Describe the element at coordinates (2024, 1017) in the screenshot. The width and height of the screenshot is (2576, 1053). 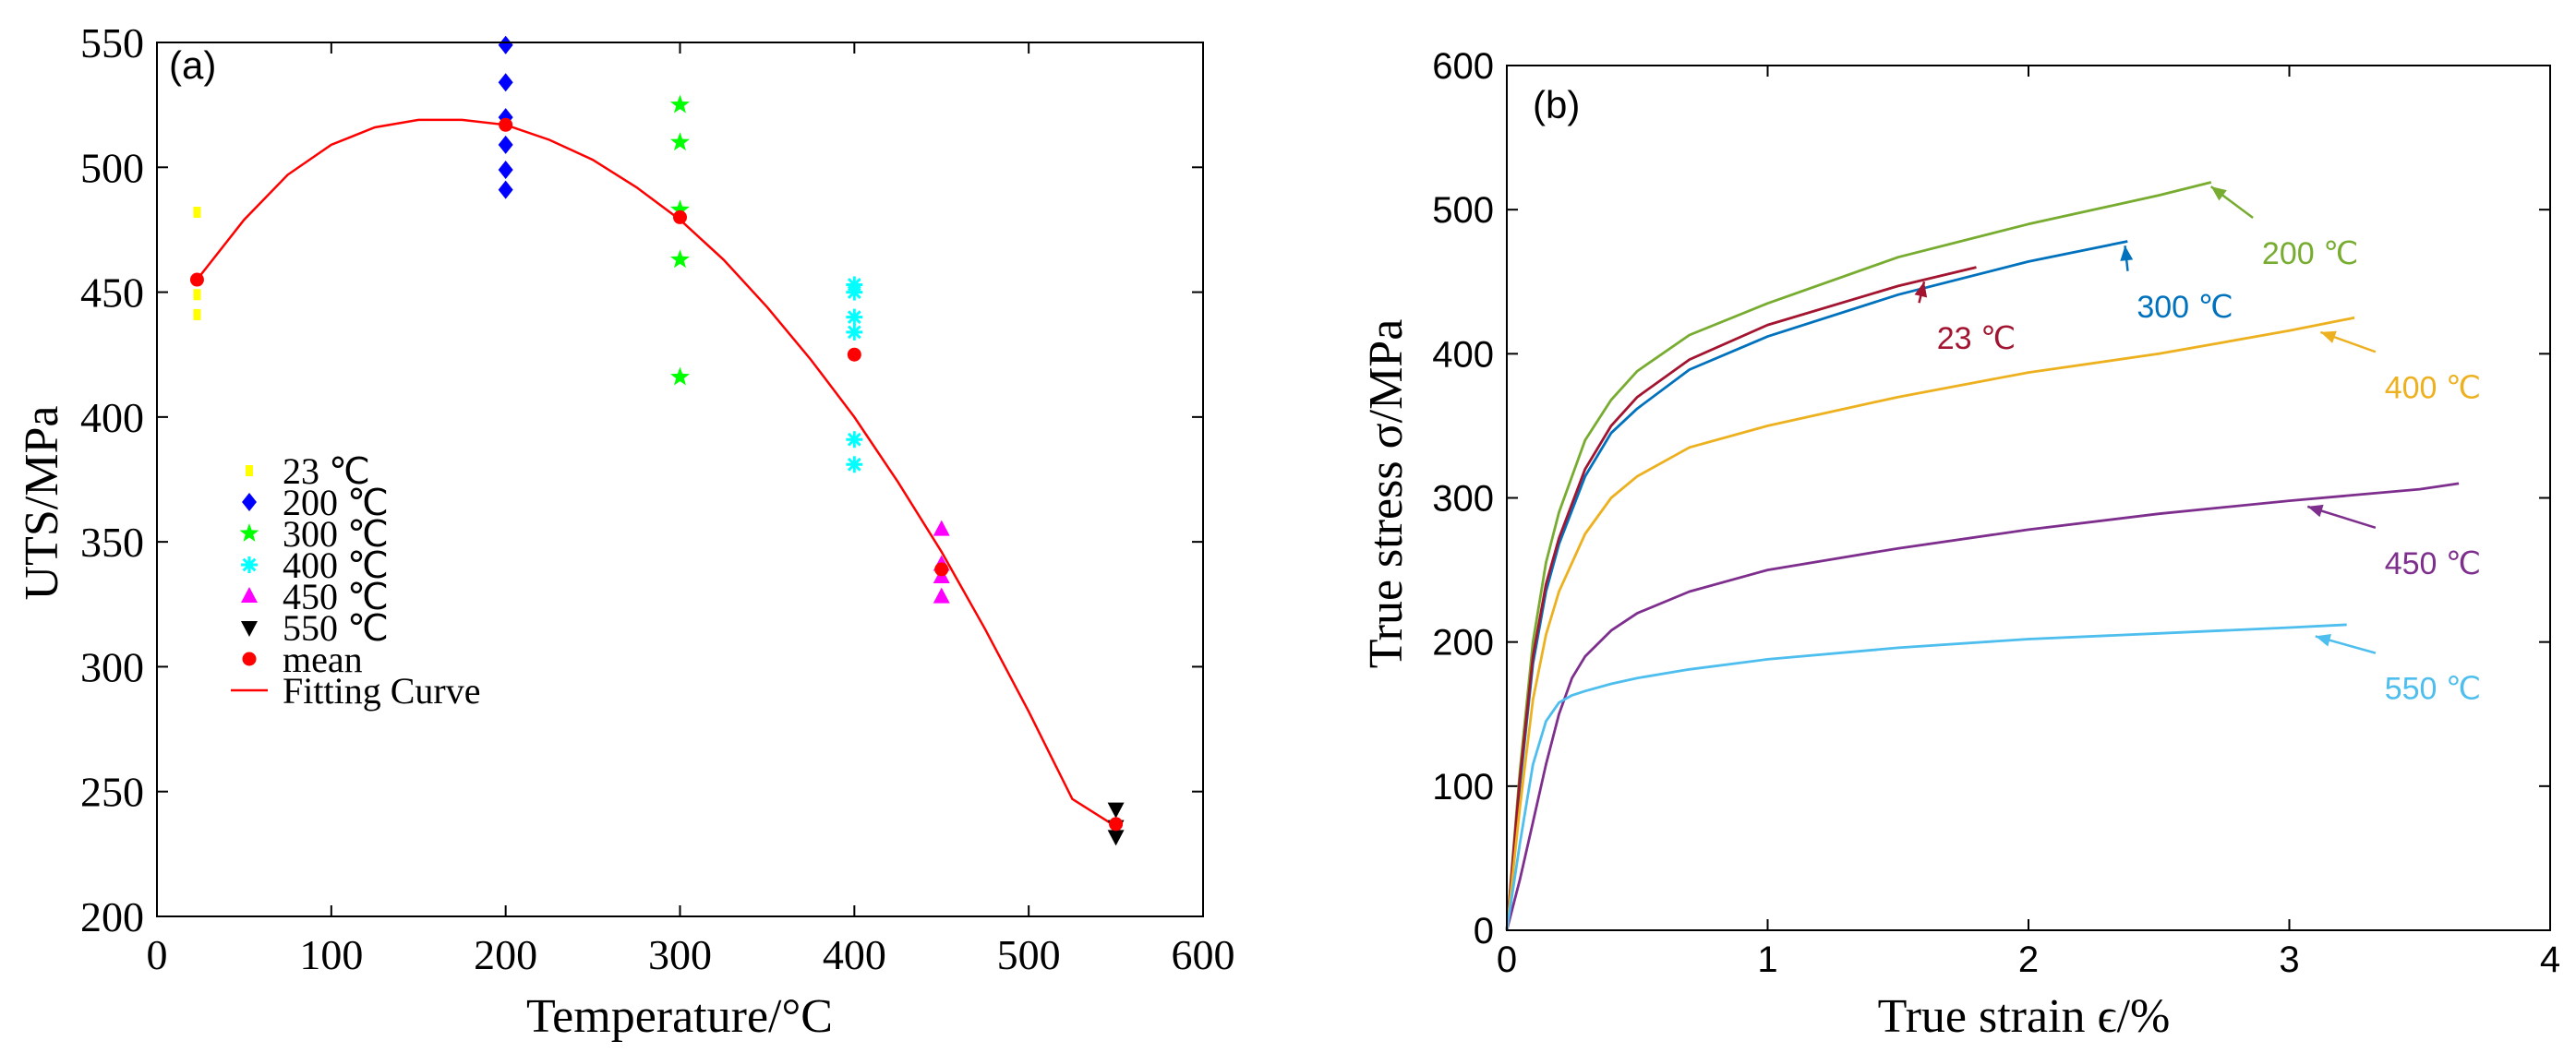
I see `panel-b-x-axis-label: True strain ϵ/%` at that location.